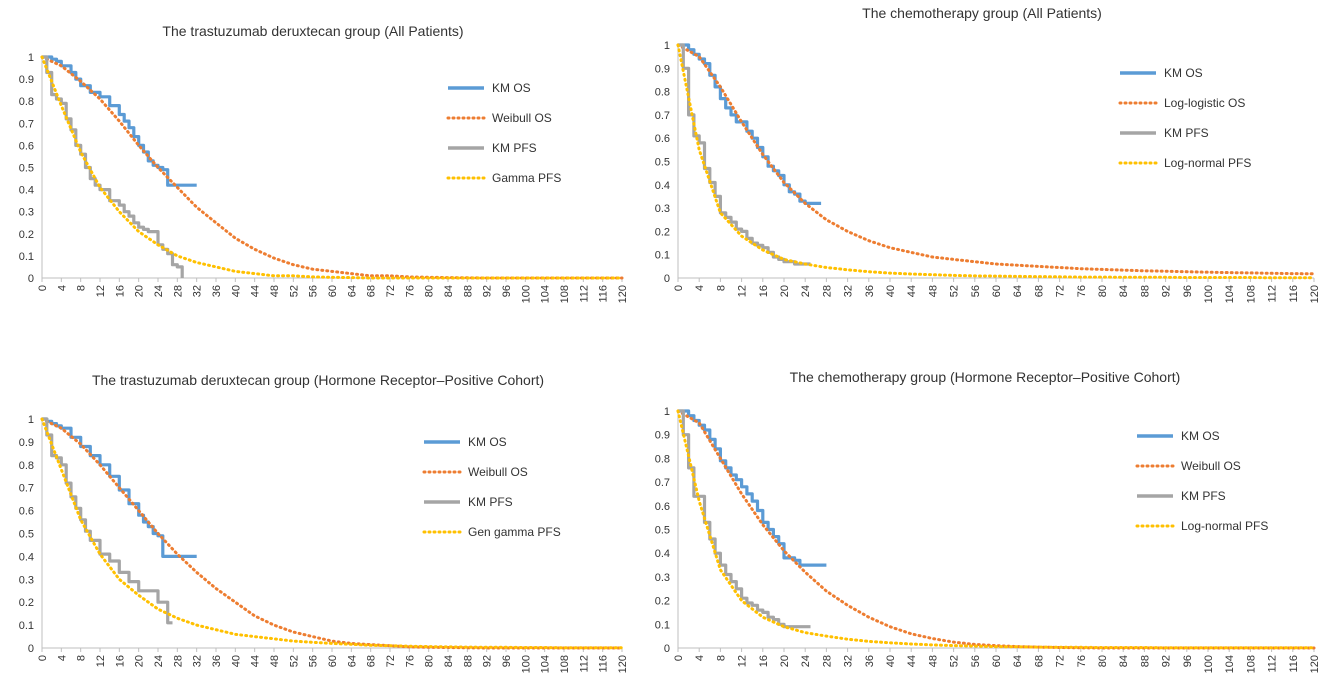  Describe the element at coordinates (1200, 436) in the screenshot. I see `legend-label: KM OS` at that location.